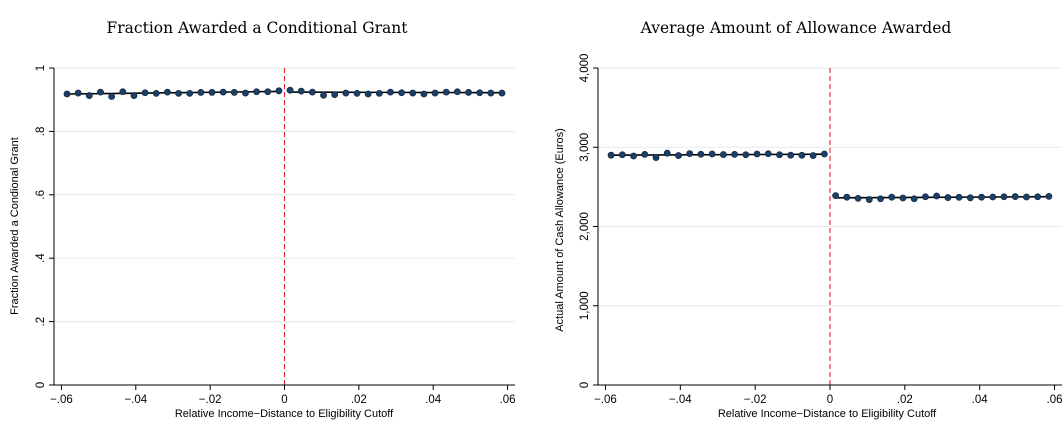 This screenshot has height=426, width=1062. Describe the element at coordinates (585, 68) in the screenshot. I see `y-tick-label: 4,000` at that location.